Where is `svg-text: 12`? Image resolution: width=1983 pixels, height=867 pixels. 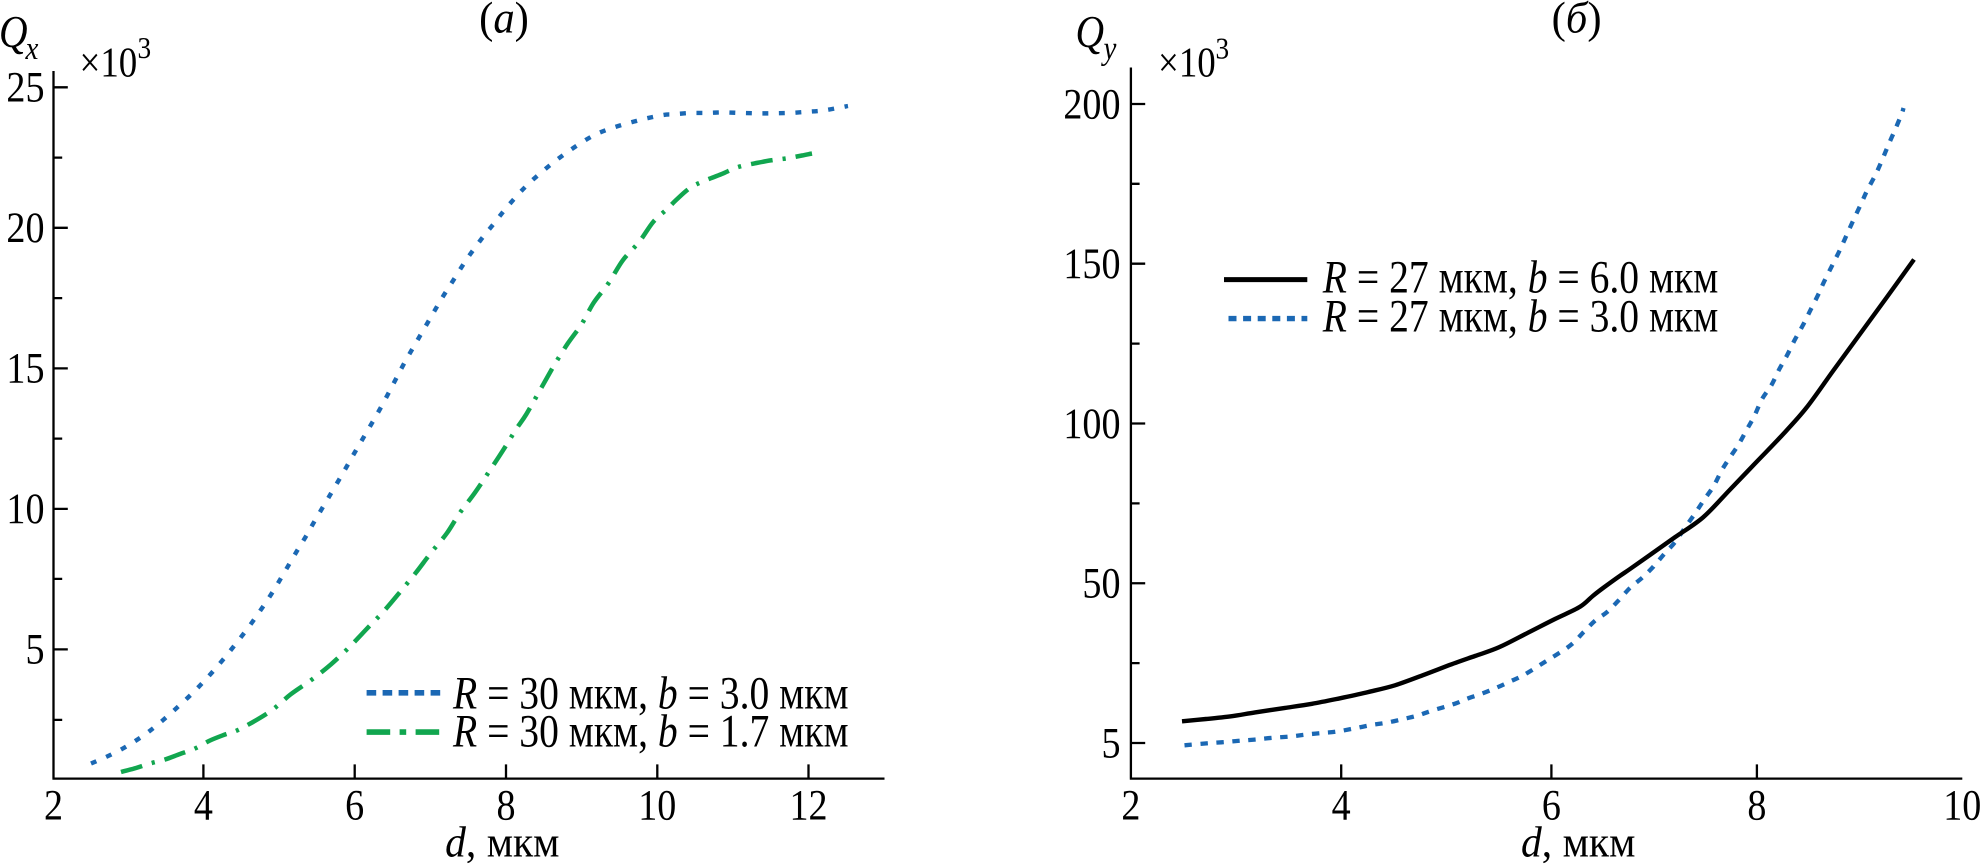 svg-text: 12 is located at coordinates (808, 805).